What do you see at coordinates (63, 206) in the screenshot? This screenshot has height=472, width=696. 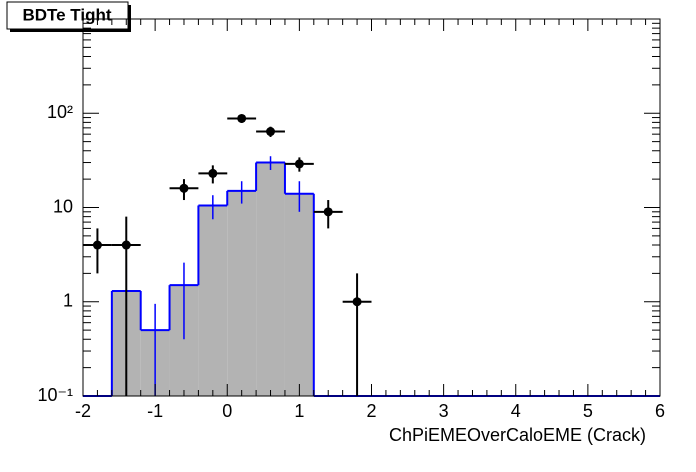 I see `y-tick-label: 10` at bounding box center [63, 206].